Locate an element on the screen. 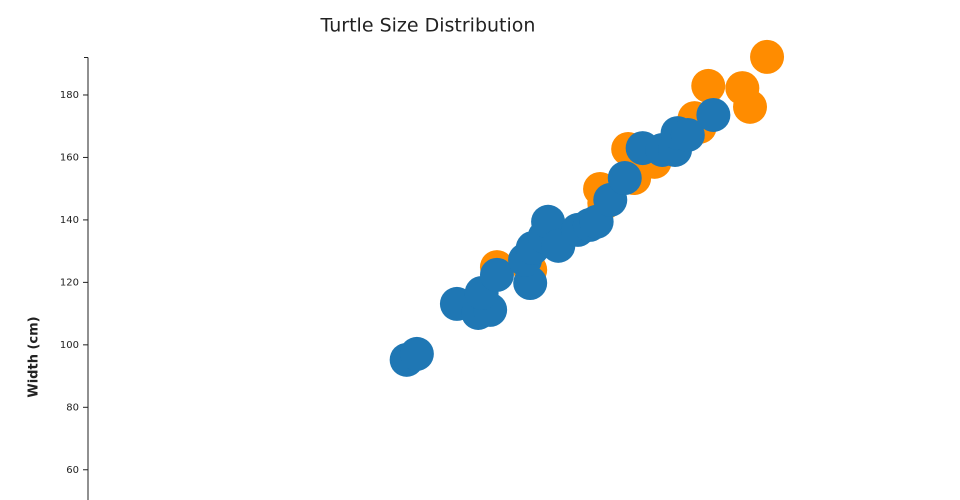 The width and height of the screenshot is (960, 500). y-tick-label: 100 is located at coordinates (69, 345).